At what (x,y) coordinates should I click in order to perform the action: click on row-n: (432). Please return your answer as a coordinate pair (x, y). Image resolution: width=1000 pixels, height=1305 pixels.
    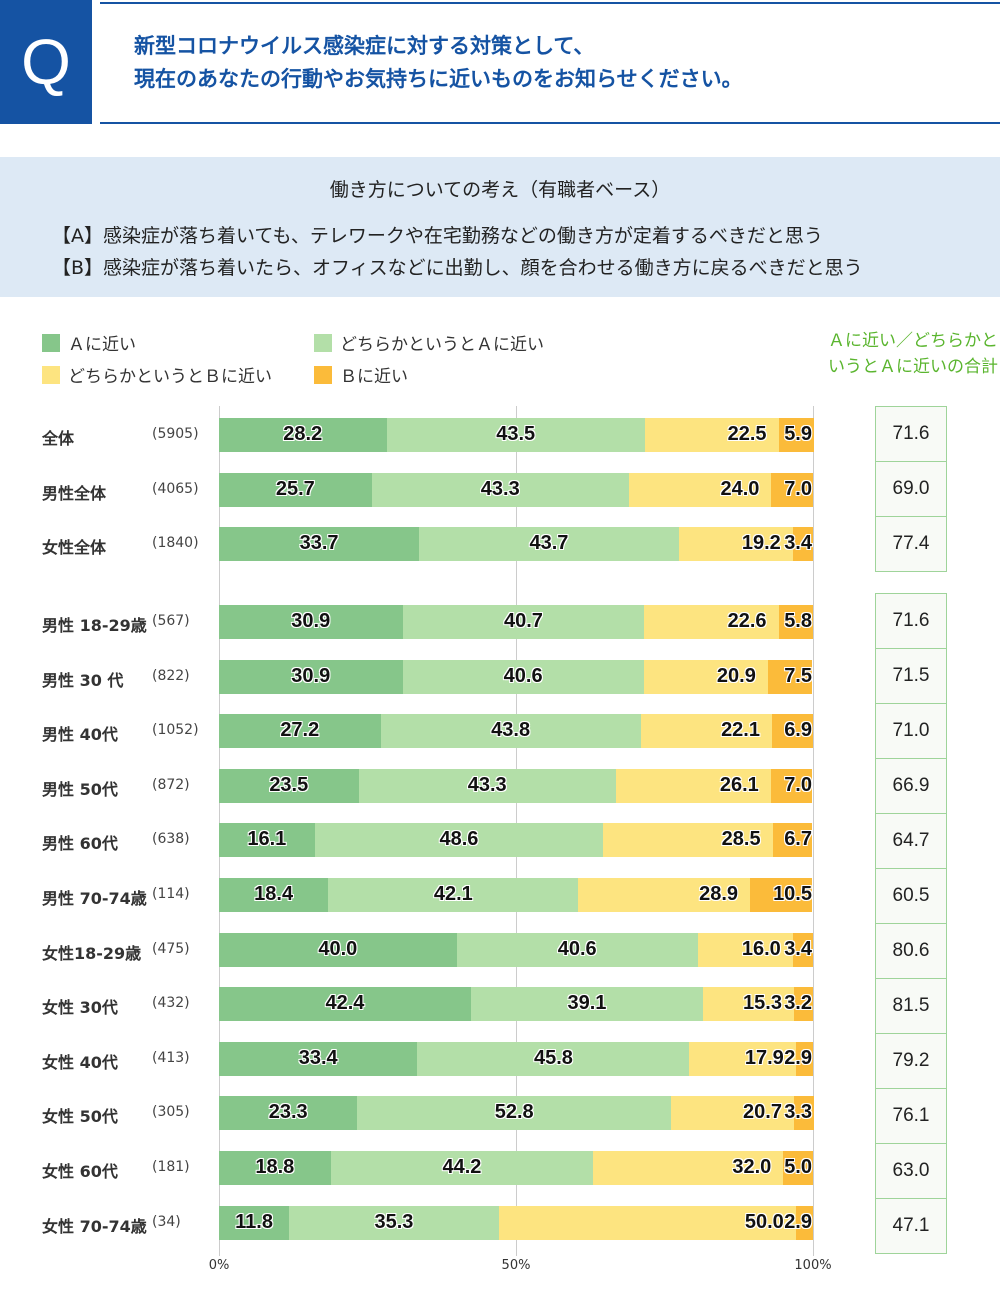
    Looking at the image, I should click on (171, 1003).